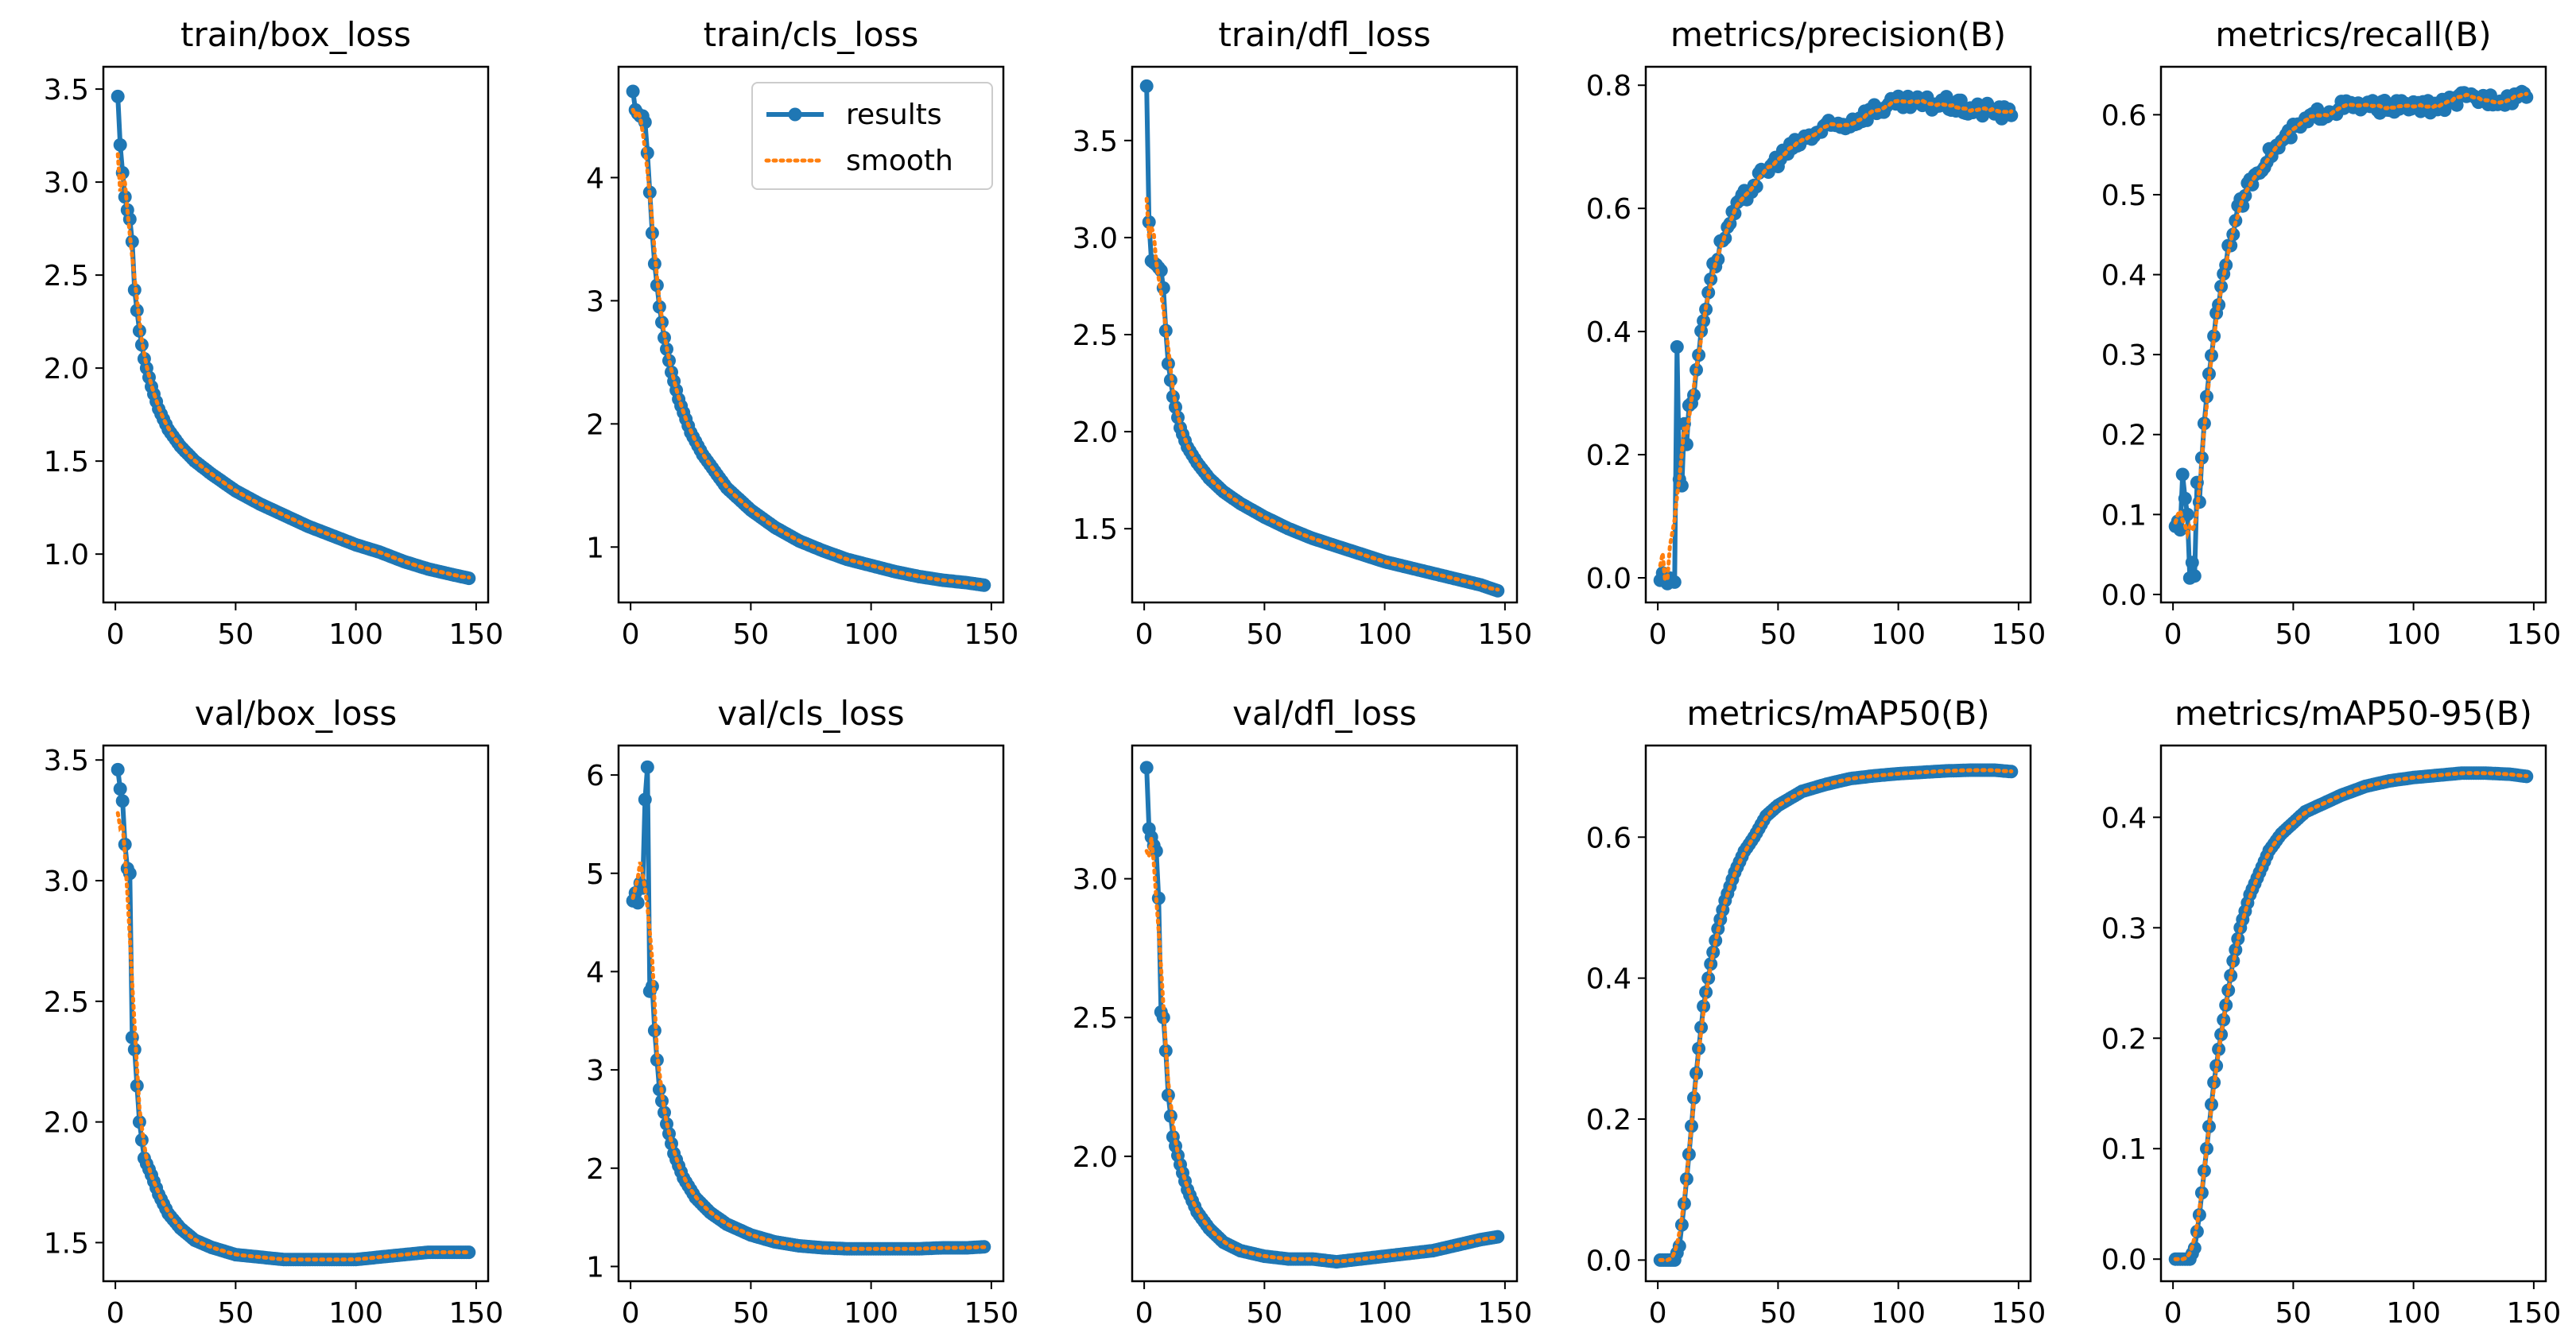 This screenshot has width=2576, height=1344. What do you see at coordinates (2353, 713) in the screenshot?
I see `chart-title: metrics/mAP50-95(B)` at bounding box center [2353, 713].